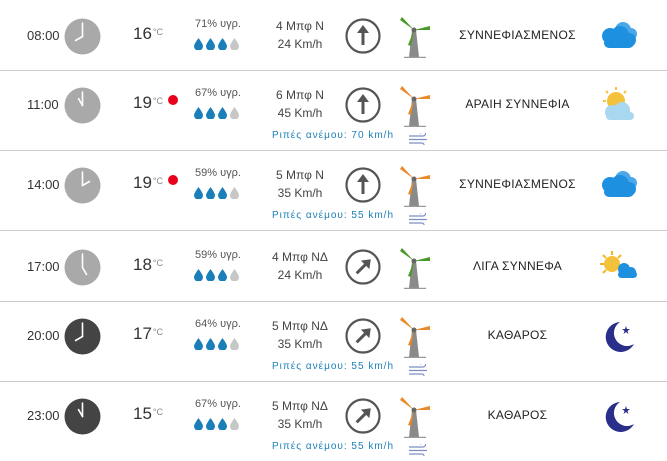 Image resolution: width=667 pixels, height=461 pixels. I want to click on wind-speed: 45 Km/h, so click(300, 113).